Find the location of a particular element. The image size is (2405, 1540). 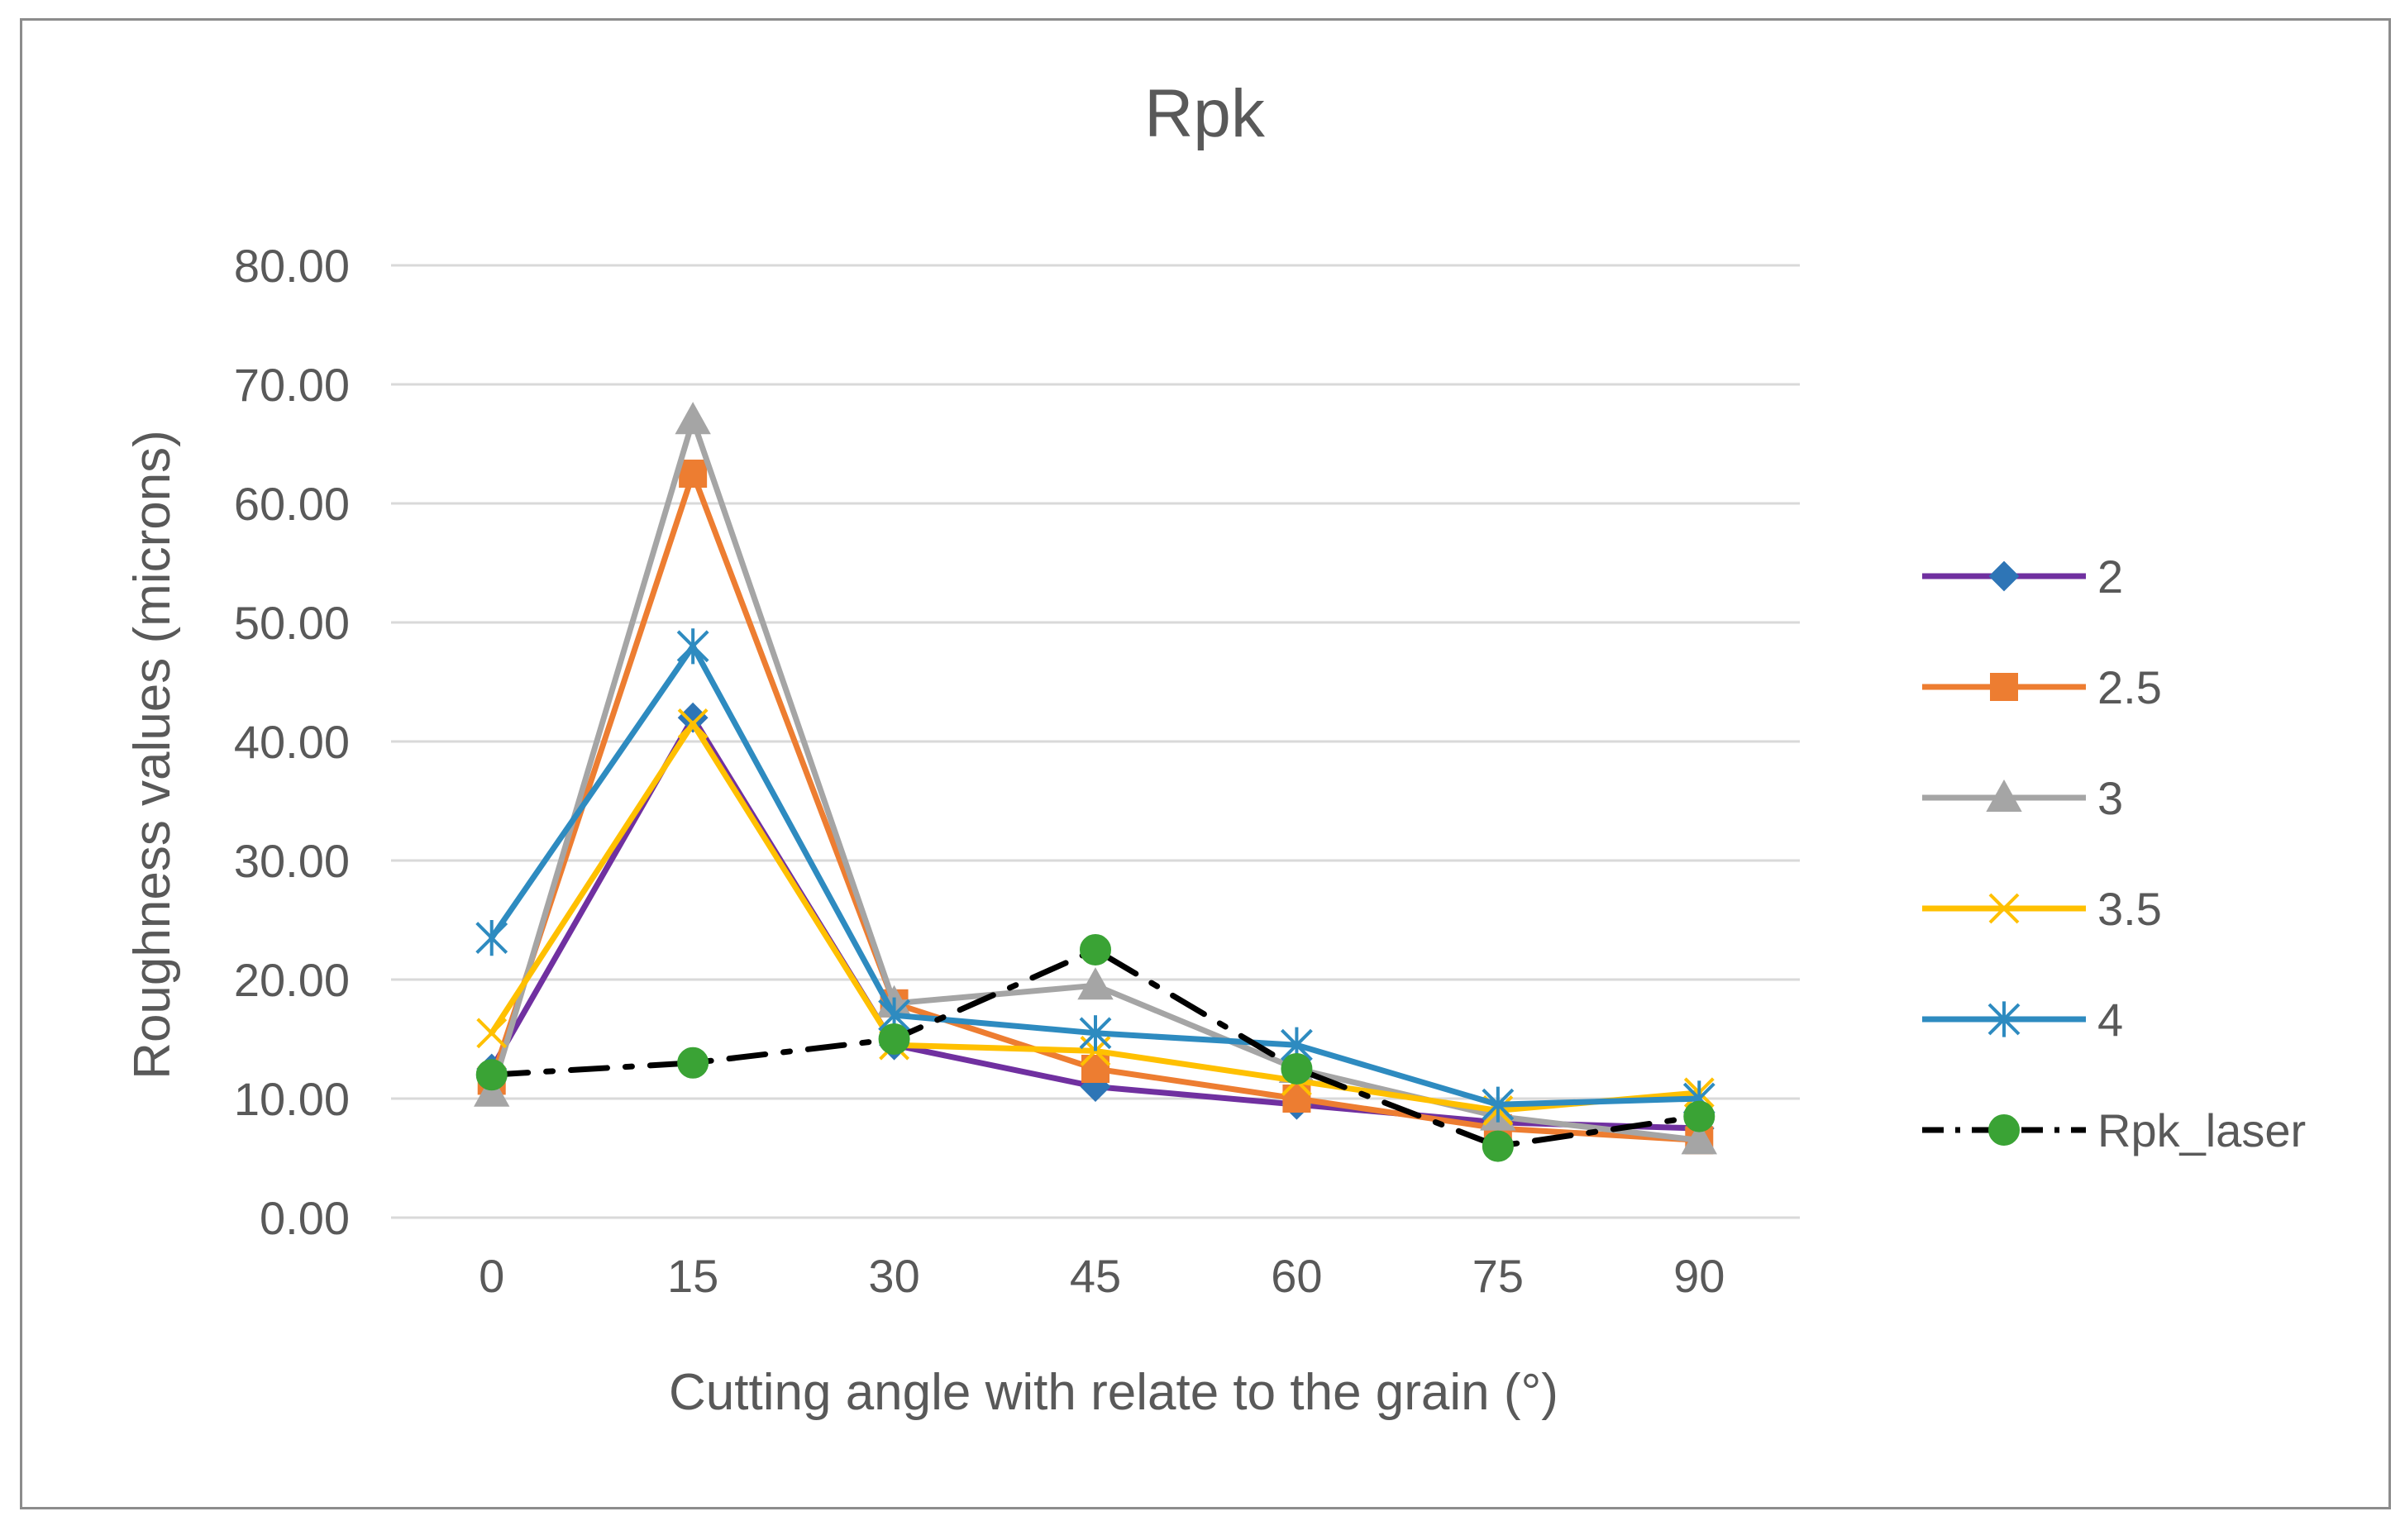

y-tick-label: 60.00 is located at coordinates (292, 504).